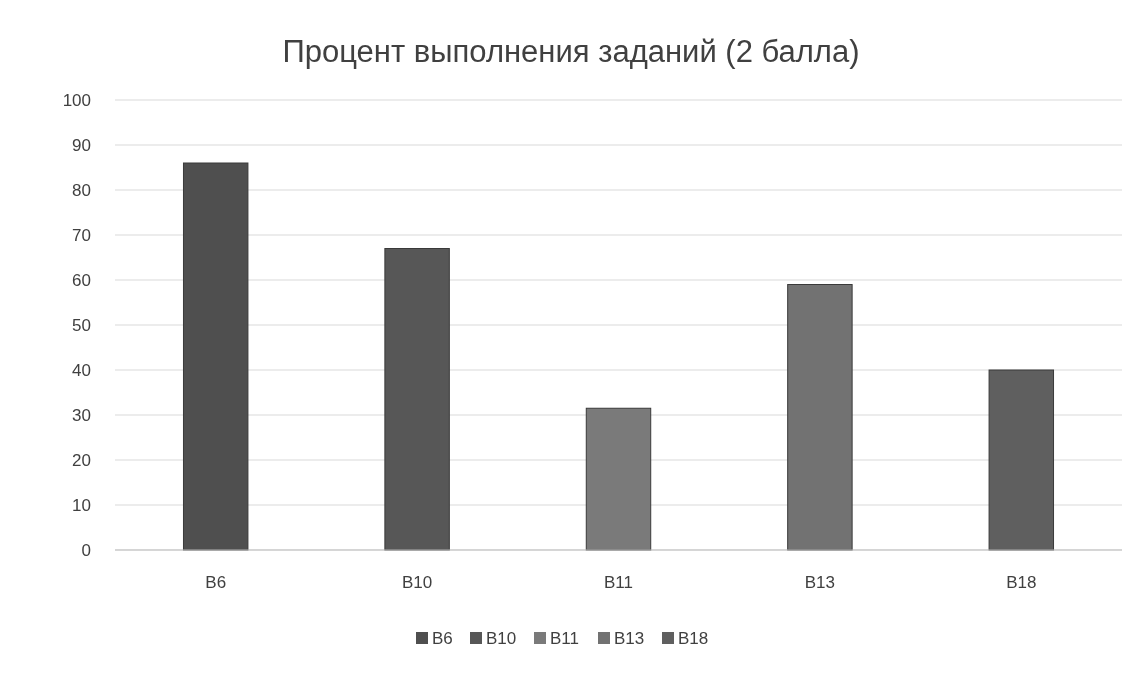 The height and width of the screenshot is (678, 1142). I want to click on x-tick-label: В13, so click(820, 582).